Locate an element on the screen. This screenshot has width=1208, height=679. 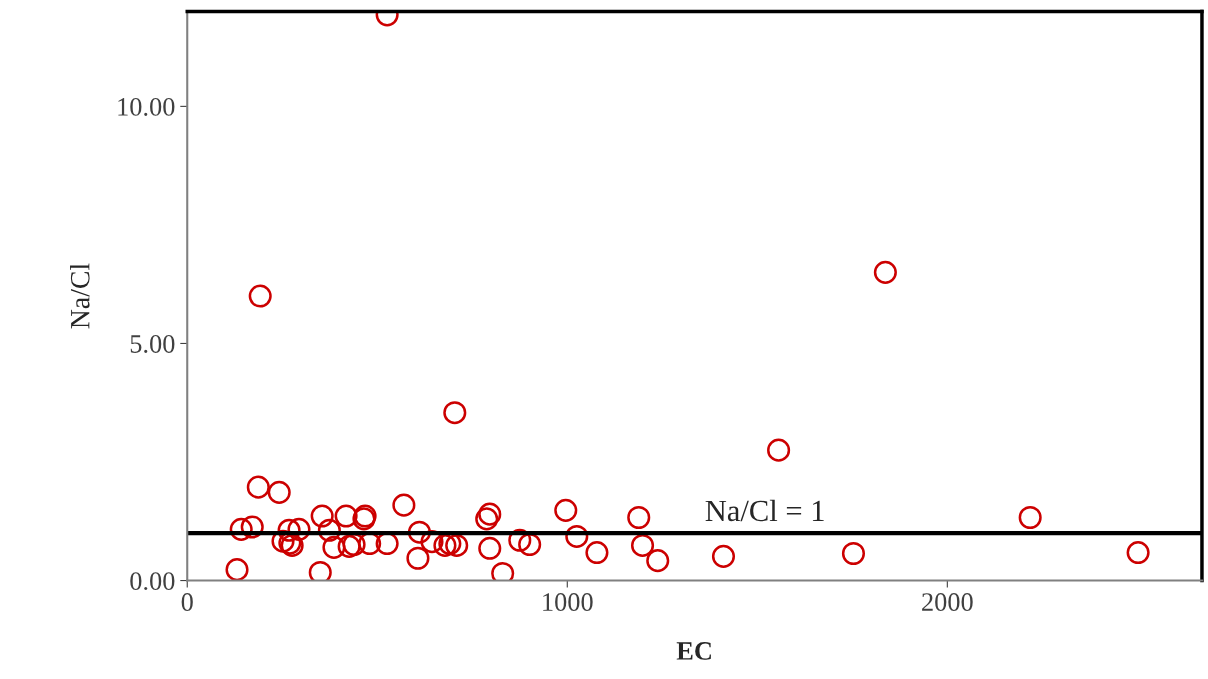
x-tick-label: 1000 is located at coordinates (568, 602).